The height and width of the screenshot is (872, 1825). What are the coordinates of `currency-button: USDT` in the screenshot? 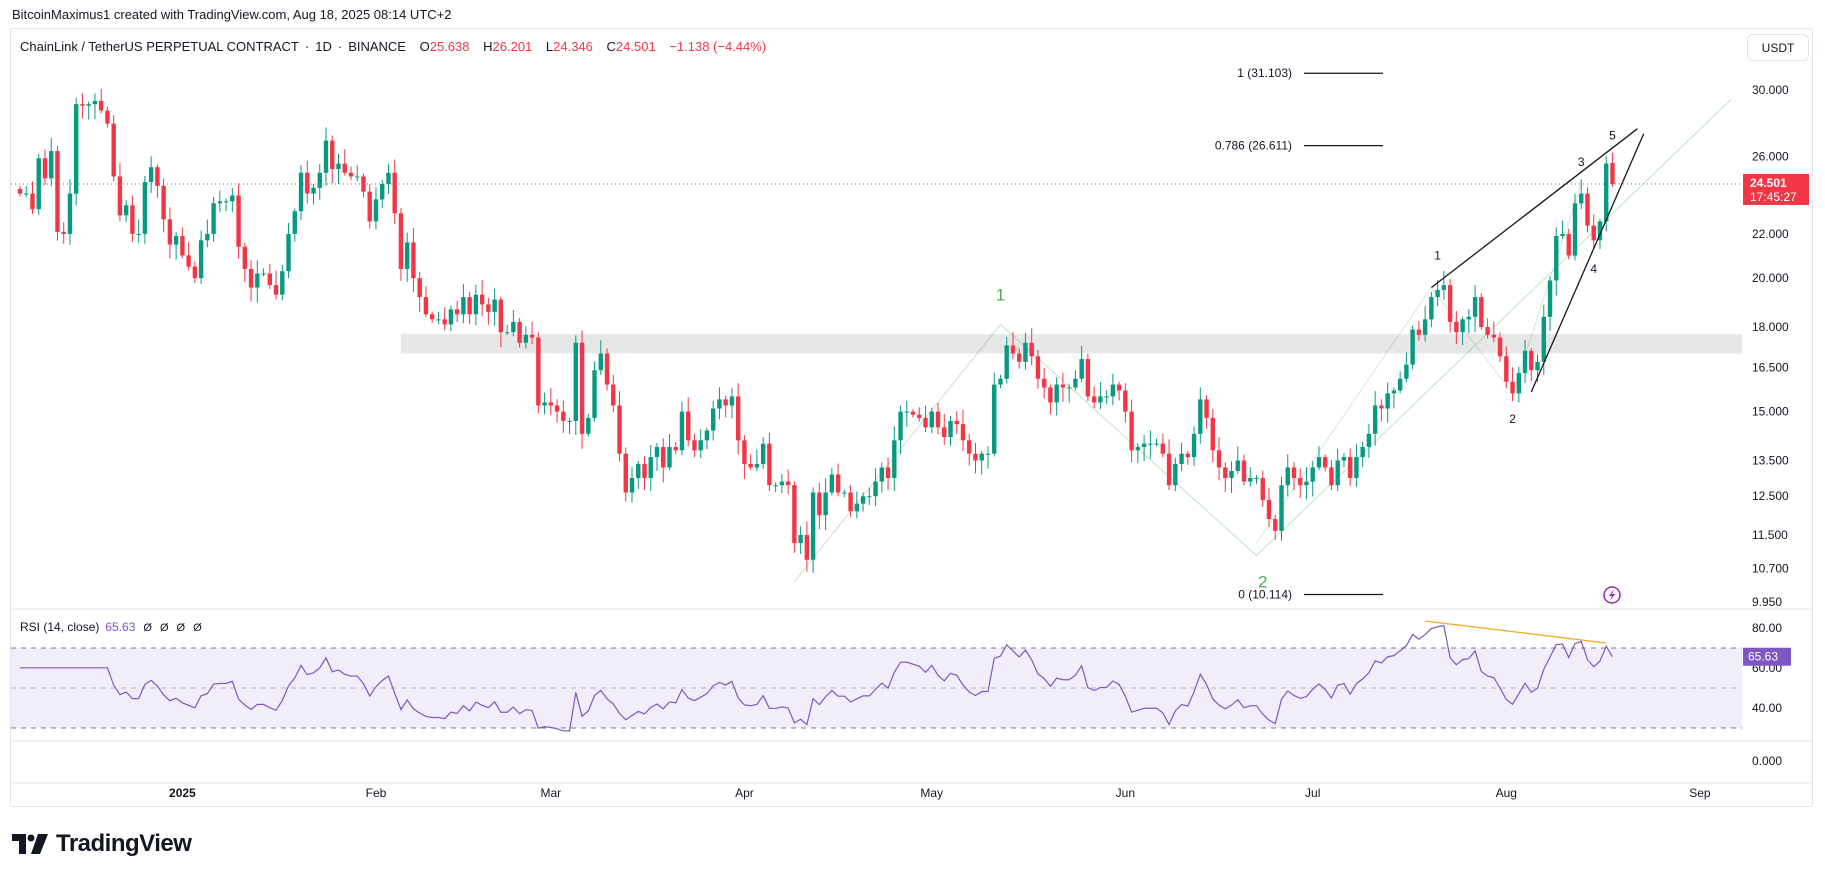 It's located at (1778, 47).